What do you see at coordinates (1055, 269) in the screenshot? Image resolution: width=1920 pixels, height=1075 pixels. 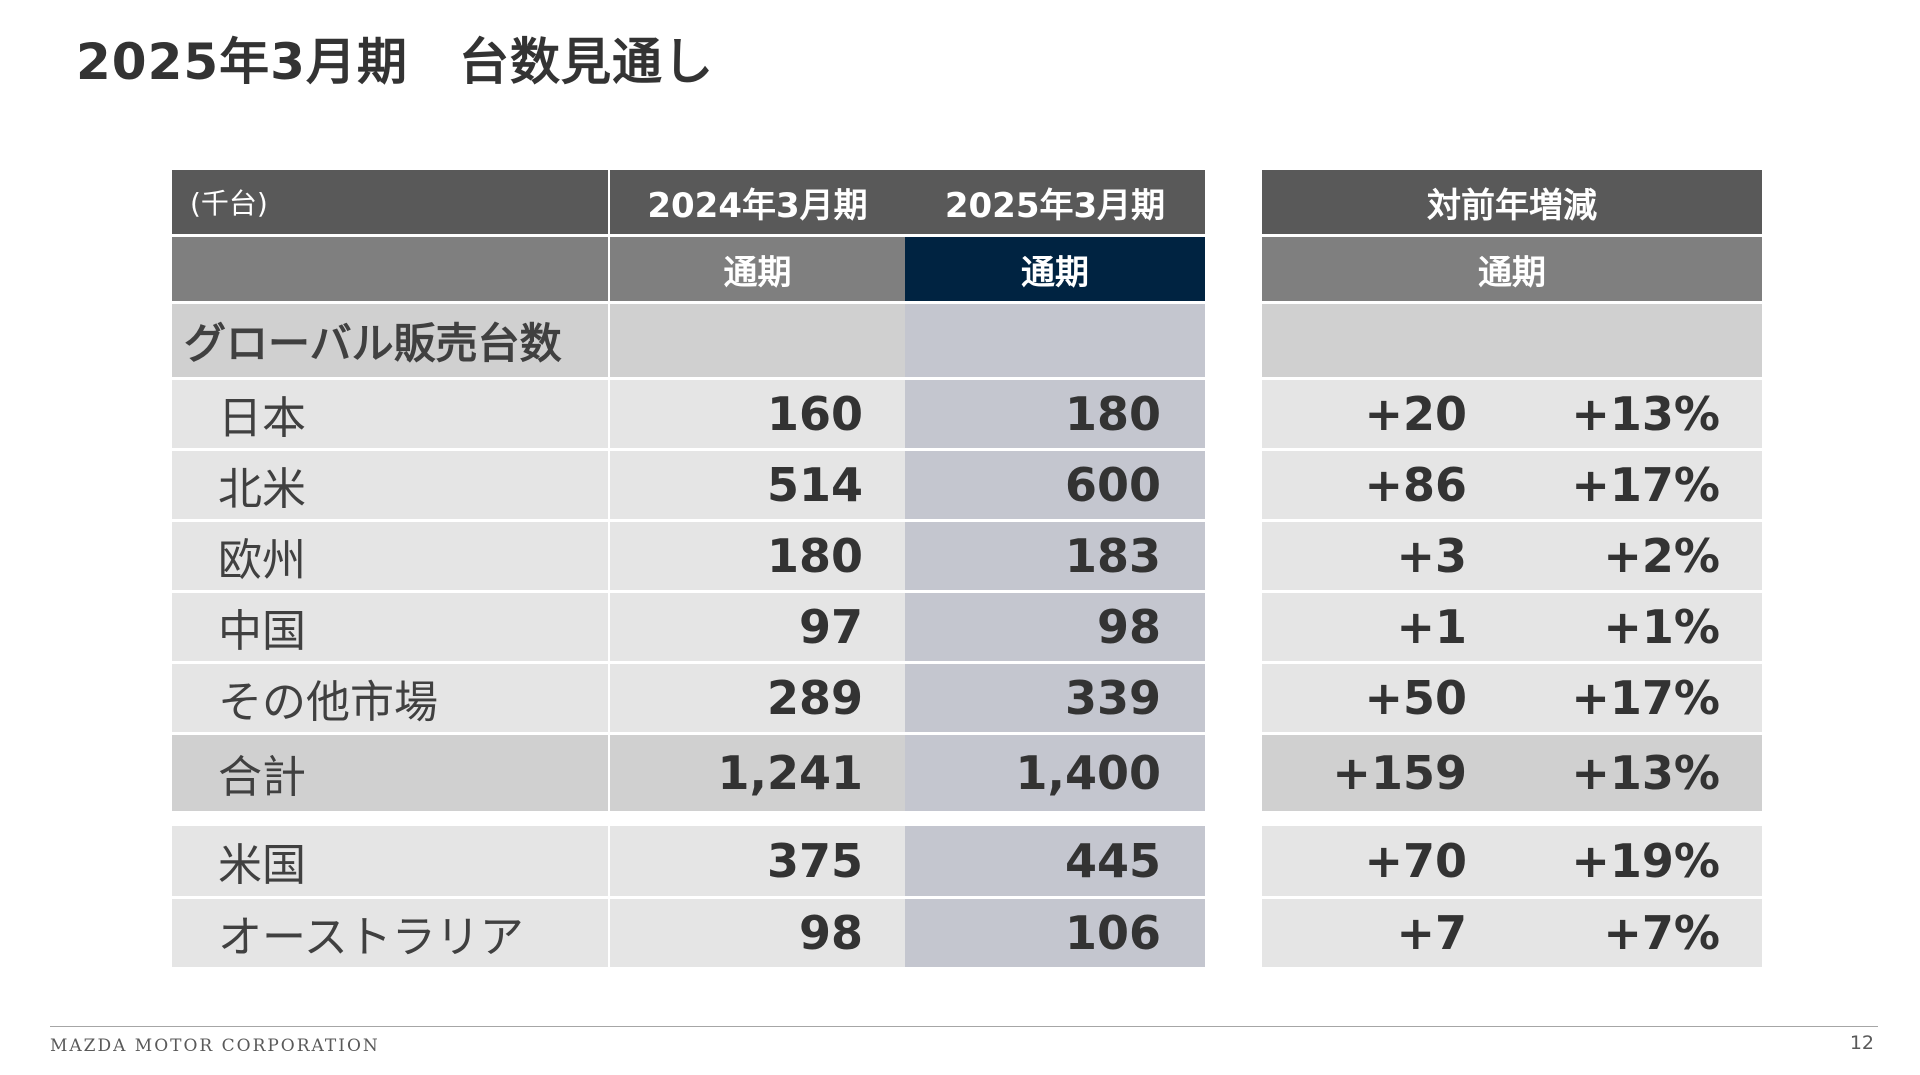 I see `subheader-fy2025-full-year: 通期` at bounding box center [1055, 269].